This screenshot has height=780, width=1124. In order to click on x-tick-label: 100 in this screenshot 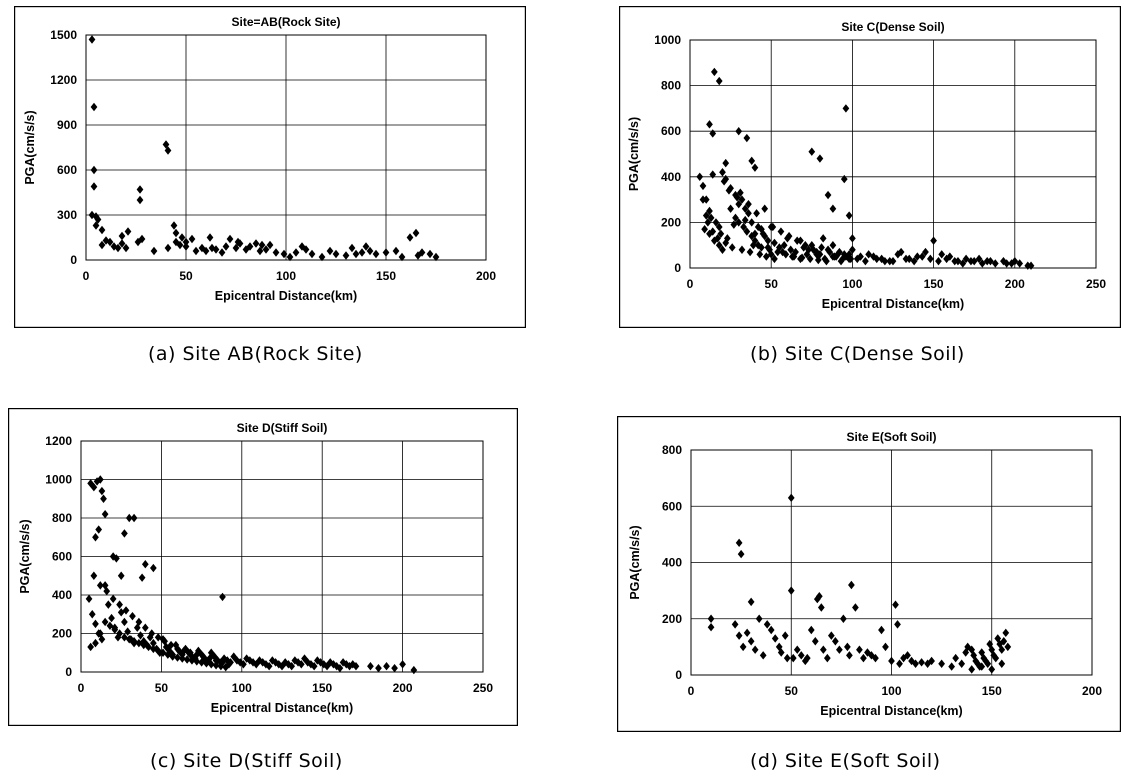, I will do `click(891, 691)`.